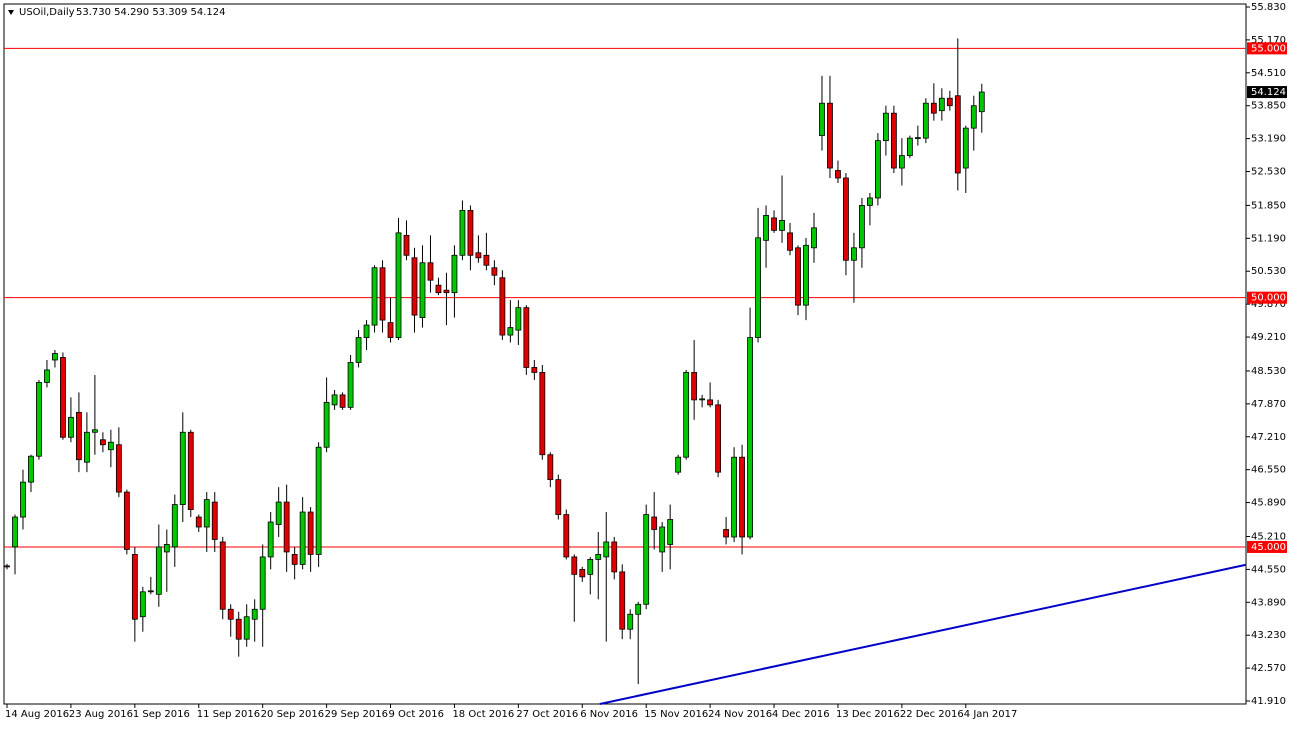  Describe the element at coordinates (1268, 271) in the screenshot. I see `y-tick-label: 50.530` at that location.